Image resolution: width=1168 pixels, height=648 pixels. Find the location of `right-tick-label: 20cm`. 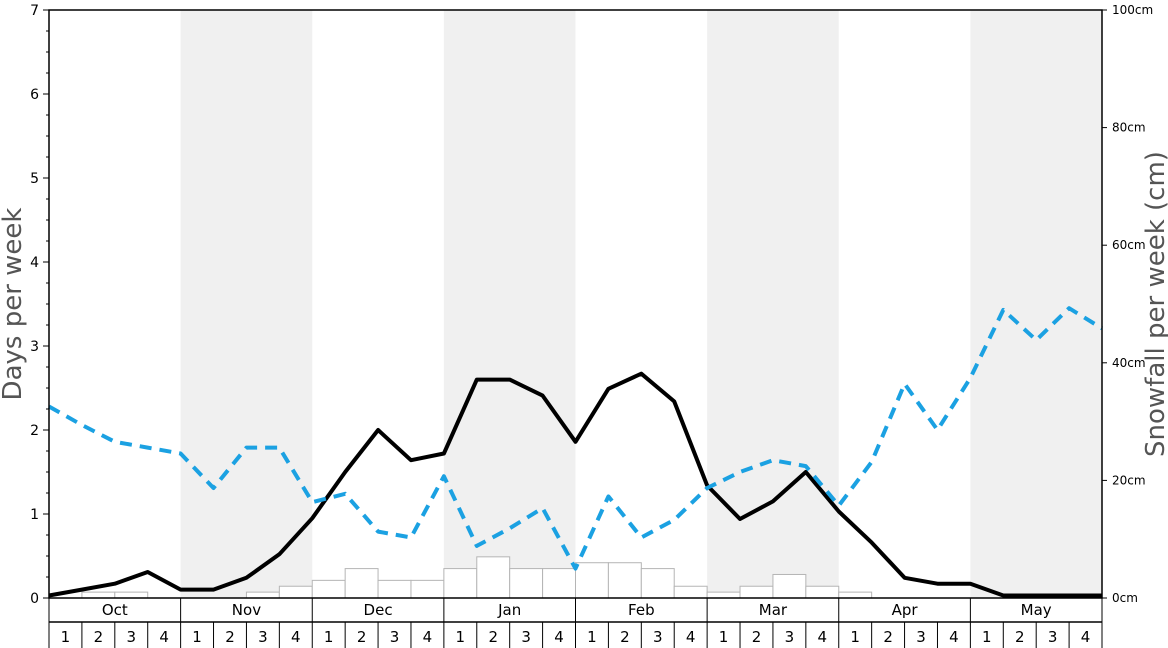

right-tick-label: 20cm is located at coordinates (1129, 480).